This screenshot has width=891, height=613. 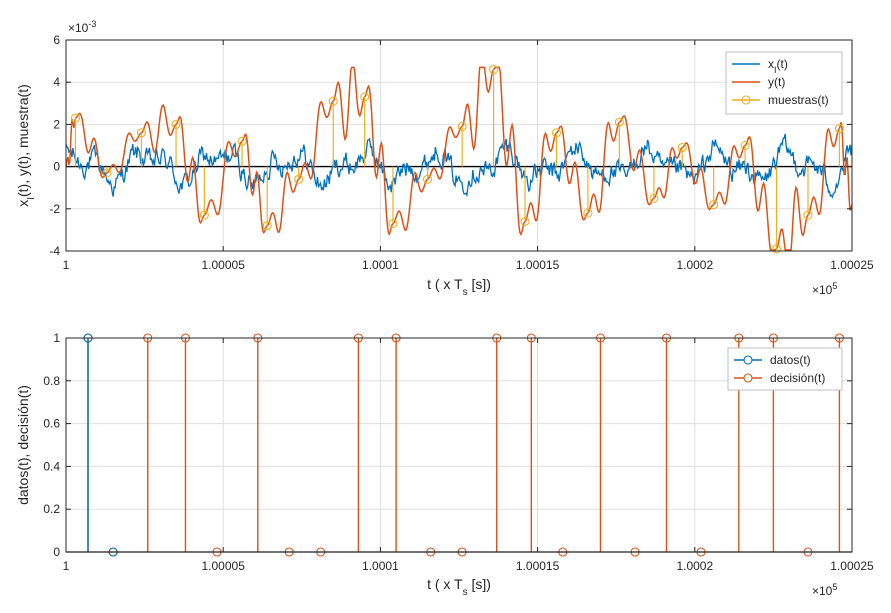 I want to click on plot-bottom-x-exponent: ×10⁵, so click(x=824, y=590).